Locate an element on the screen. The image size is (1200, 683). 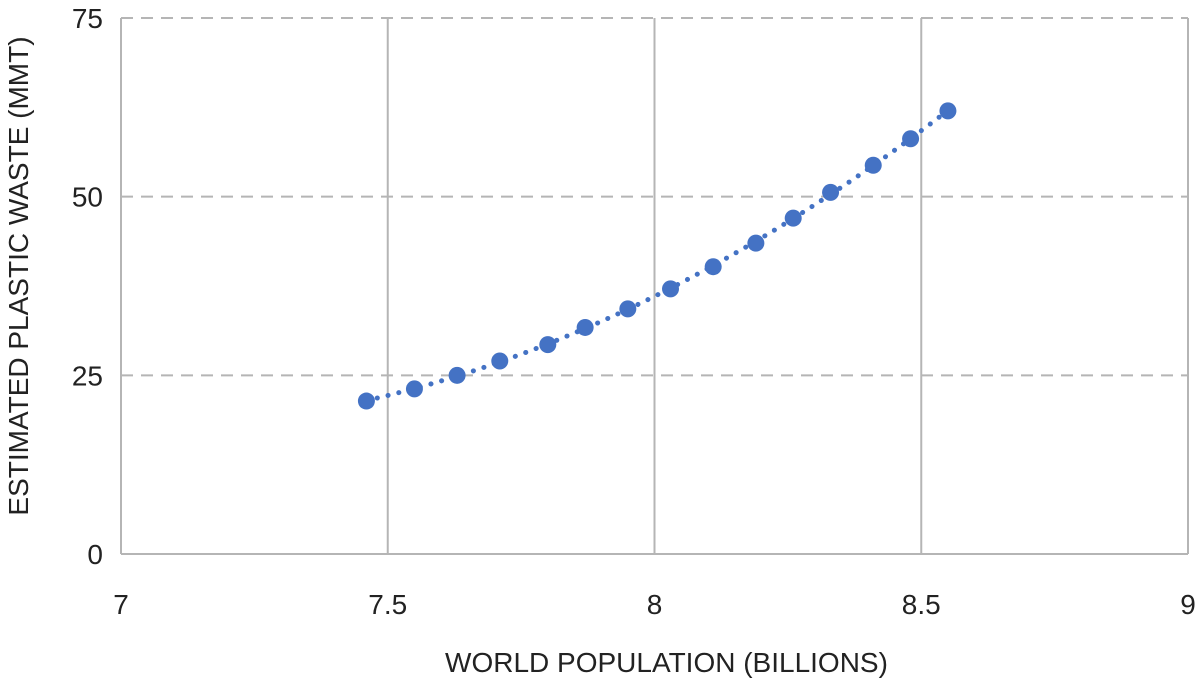
x-tick-label: 7.5 is located at coordinates (387, 604).